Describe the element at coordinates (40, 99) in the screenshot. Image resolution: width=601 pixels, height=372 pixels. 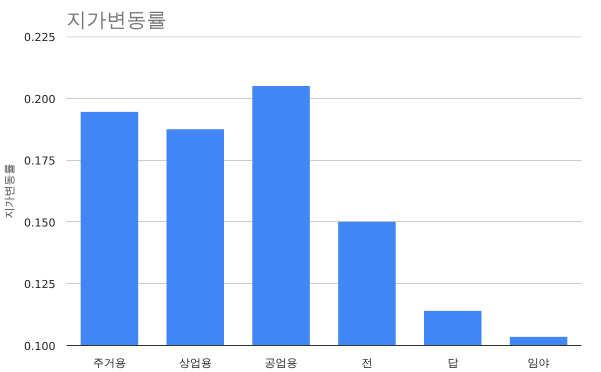
I see `y-tick-label: 0.200` at that location.